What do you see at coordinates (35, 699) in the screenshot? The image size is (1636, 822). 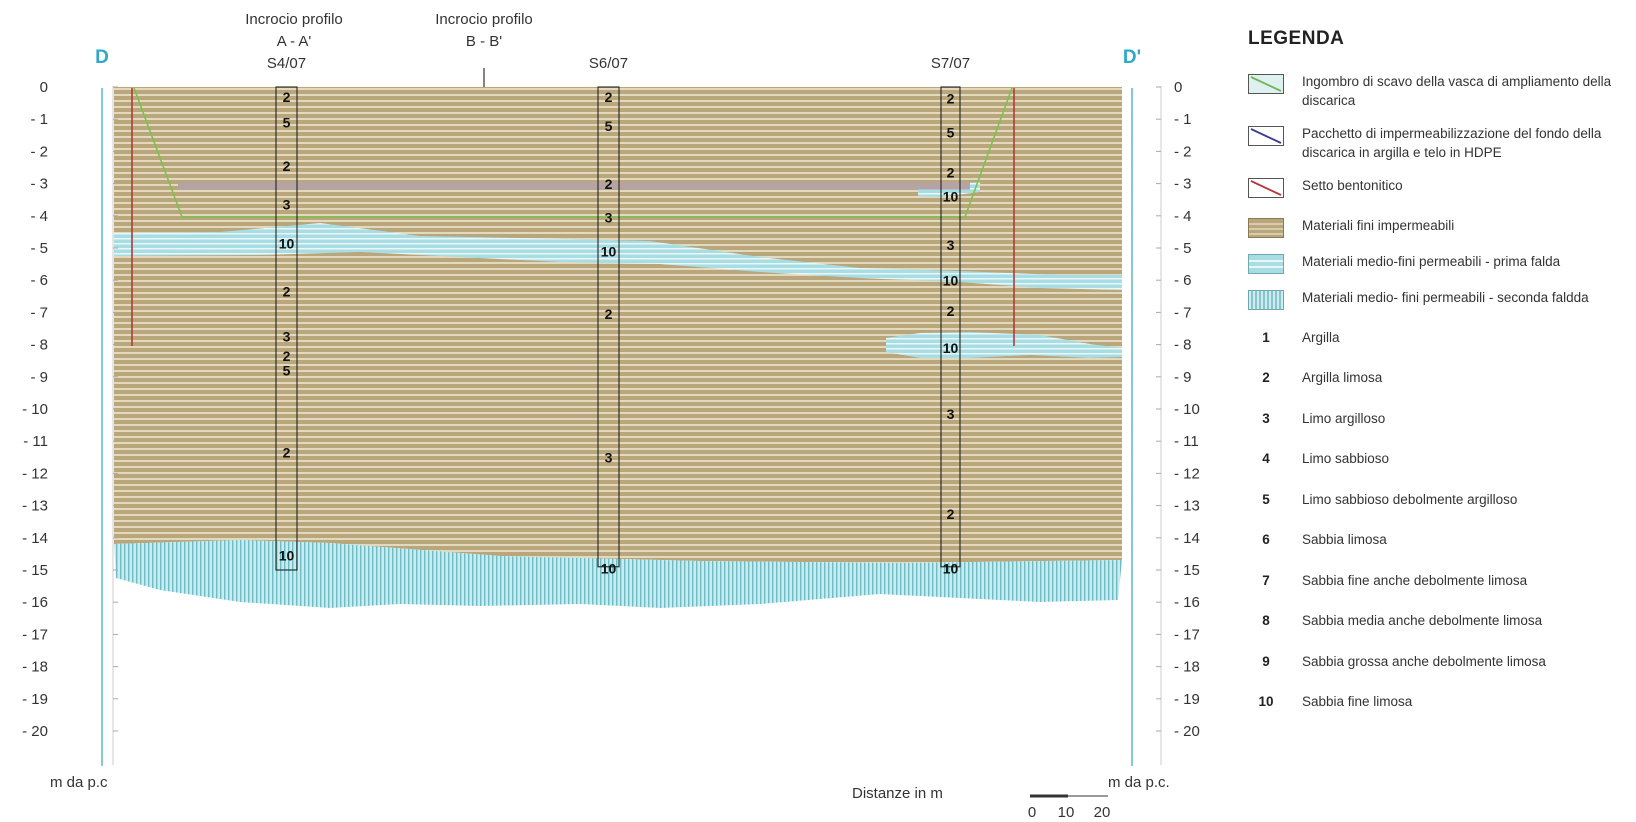 I see `depth-label-left: - 19` at bounding box center [35, 699].